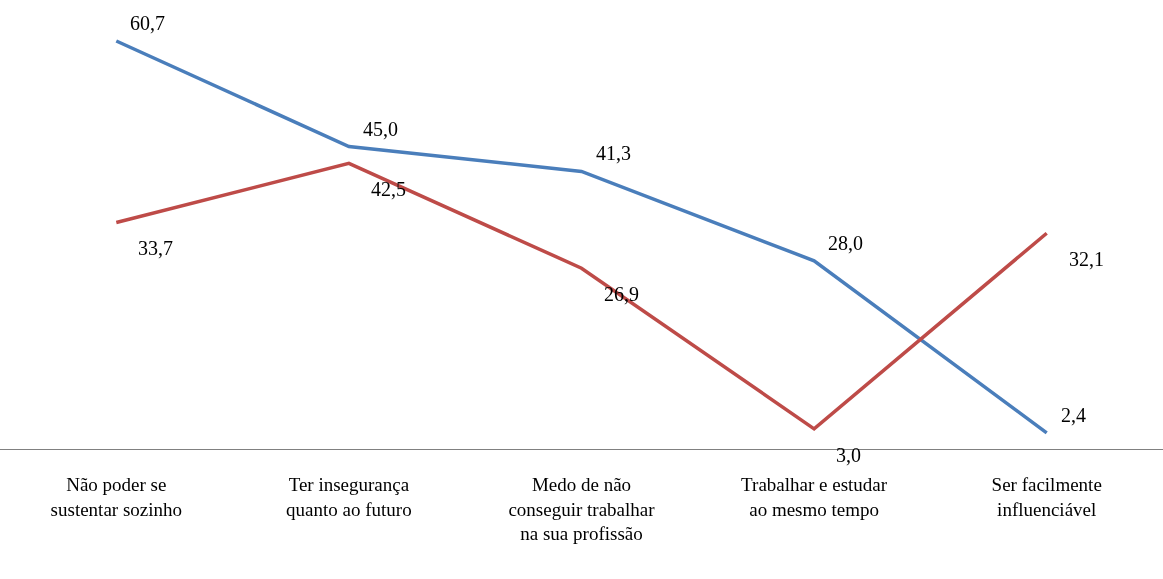  What do you see at coordinates (814, 496) in the screenshot?
I see `x-tick-label: Trabalhar e estudar ao mesmo tempo` at bounding box center [814, 496].